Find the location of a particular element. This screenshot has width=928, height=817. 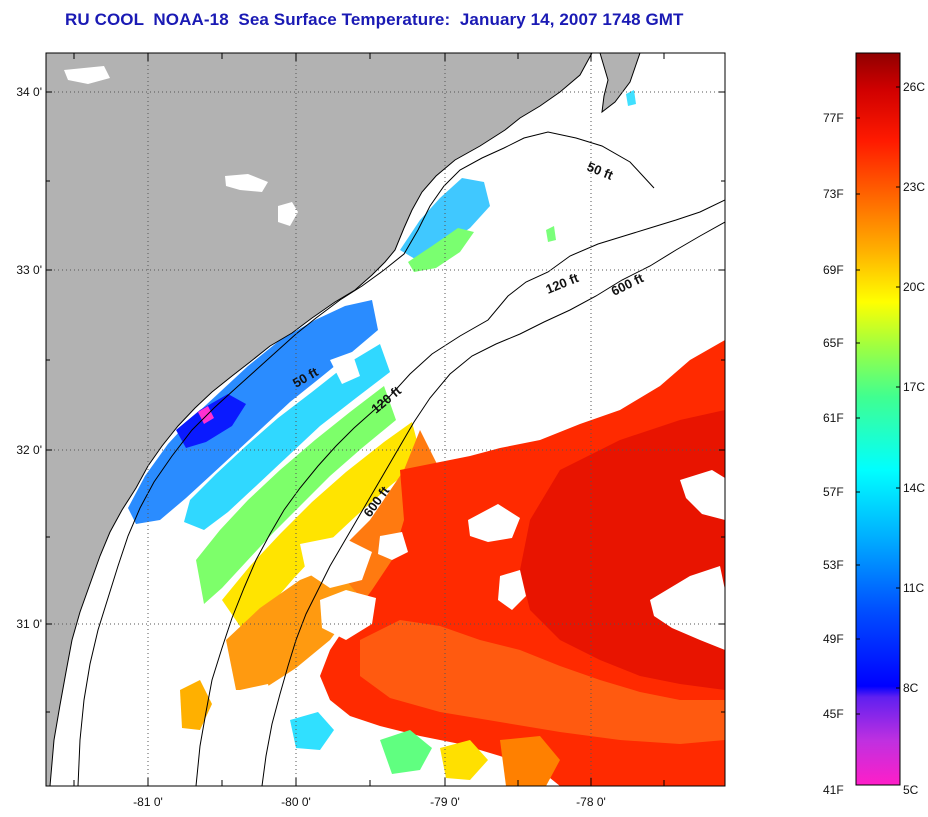

colorbar-label-23c: 23C is located at coordinates (914, 187).